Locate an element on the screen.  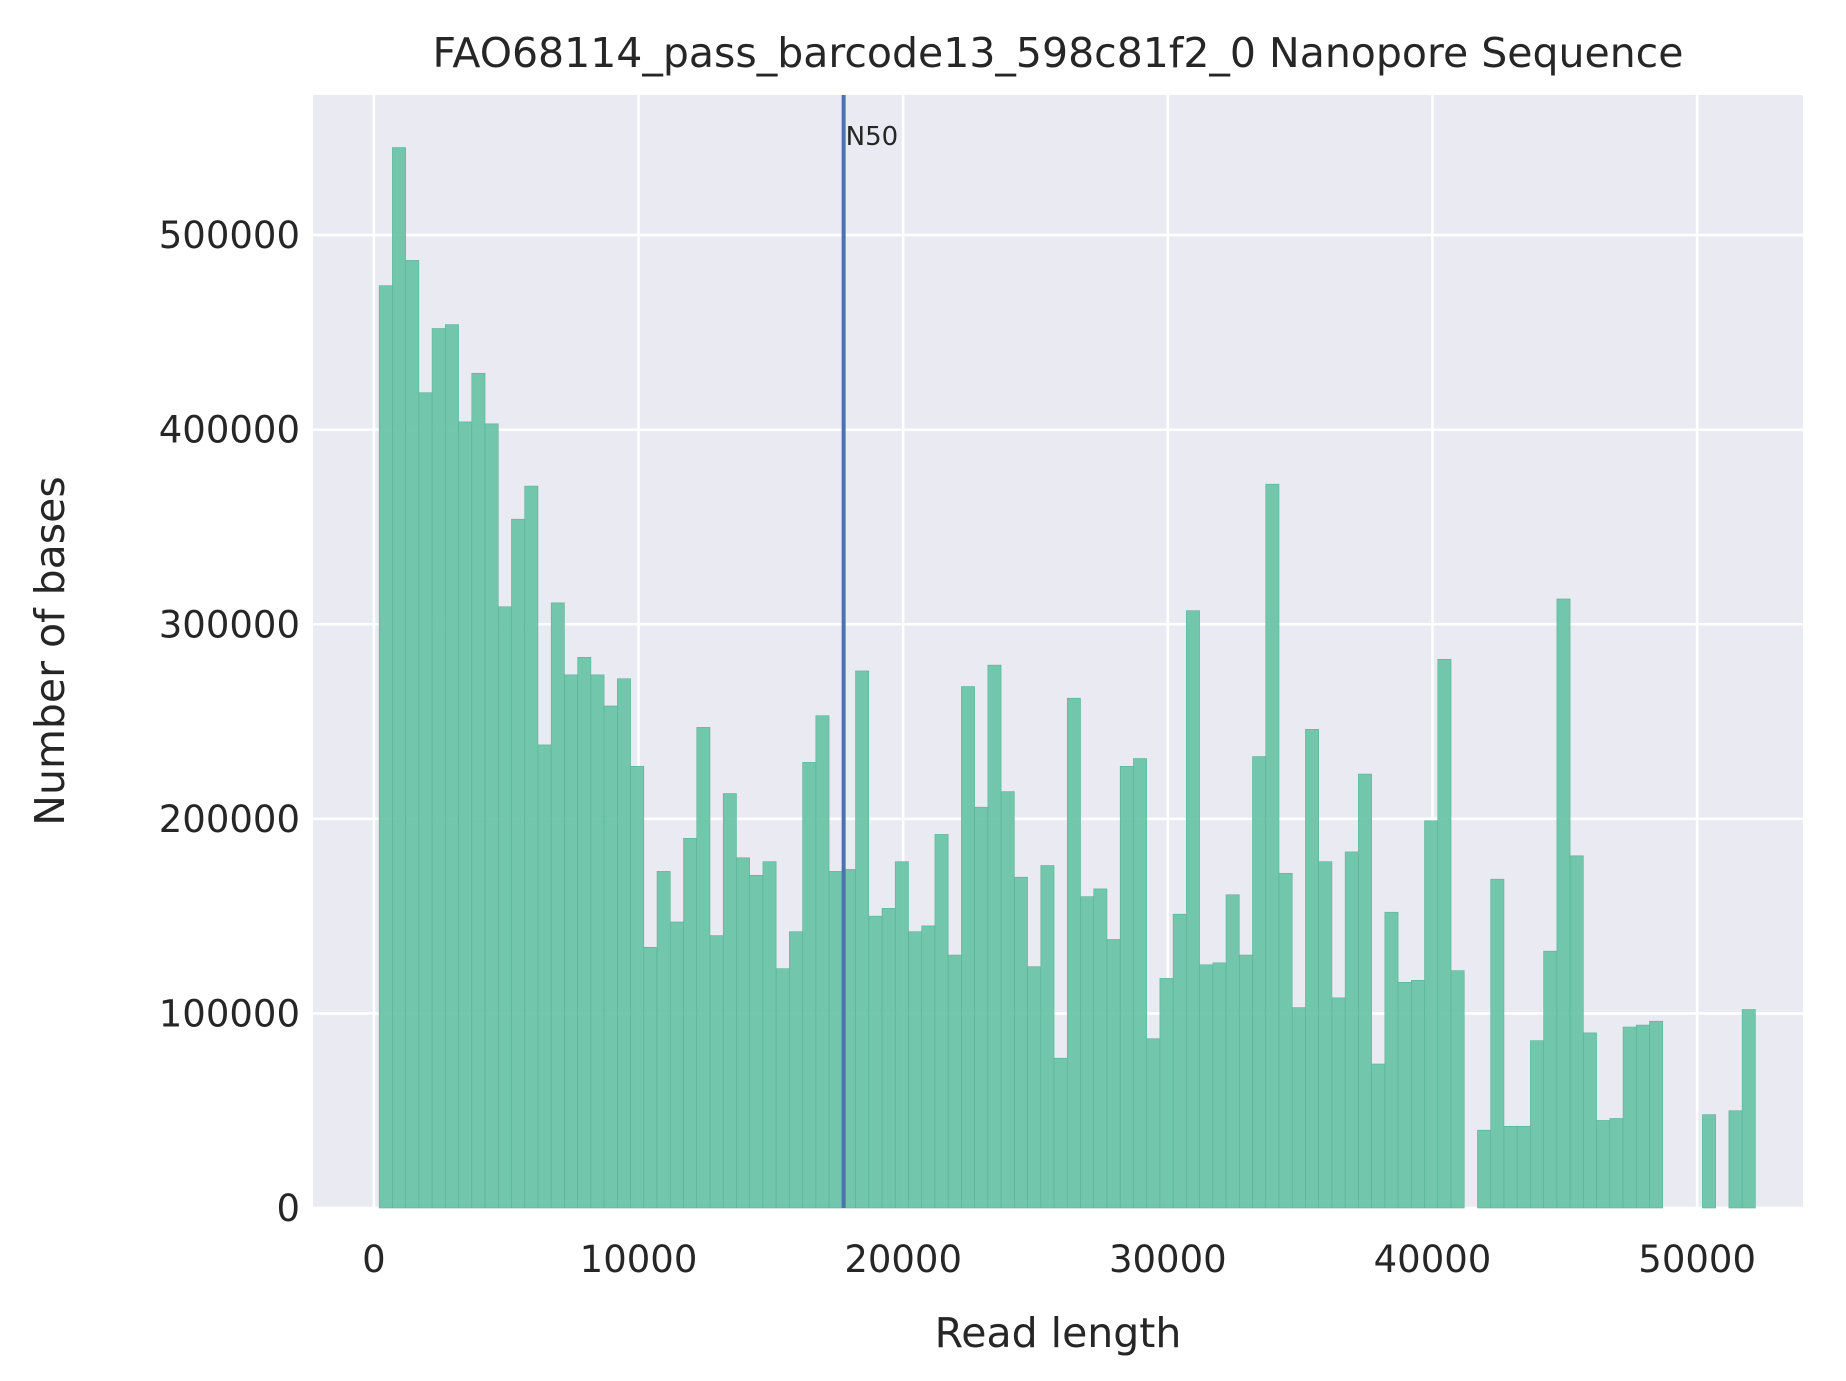
y-axis-label: Number of bases is located at coordinates (50, 650).